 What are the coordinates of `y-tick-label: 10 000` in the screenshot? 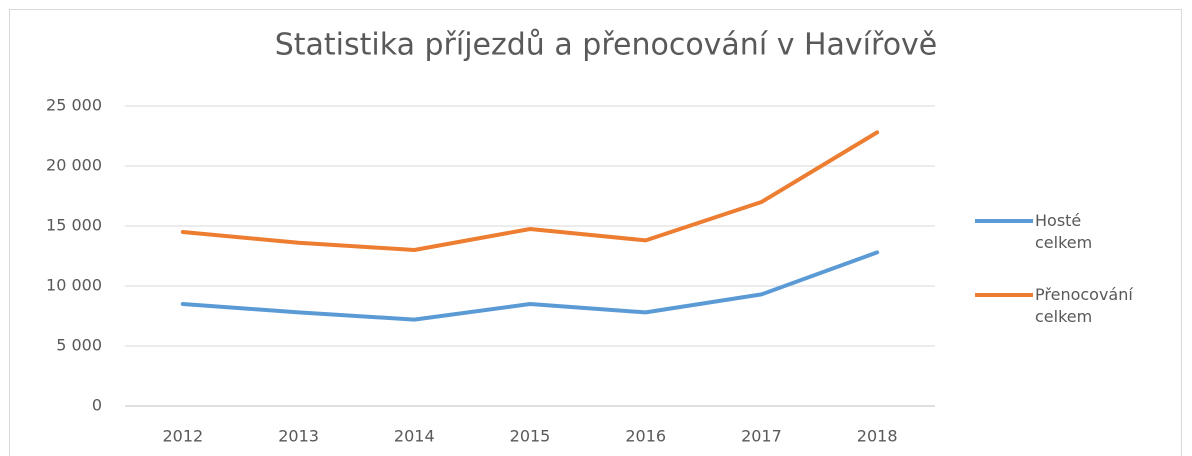 It's located at (74, 285).